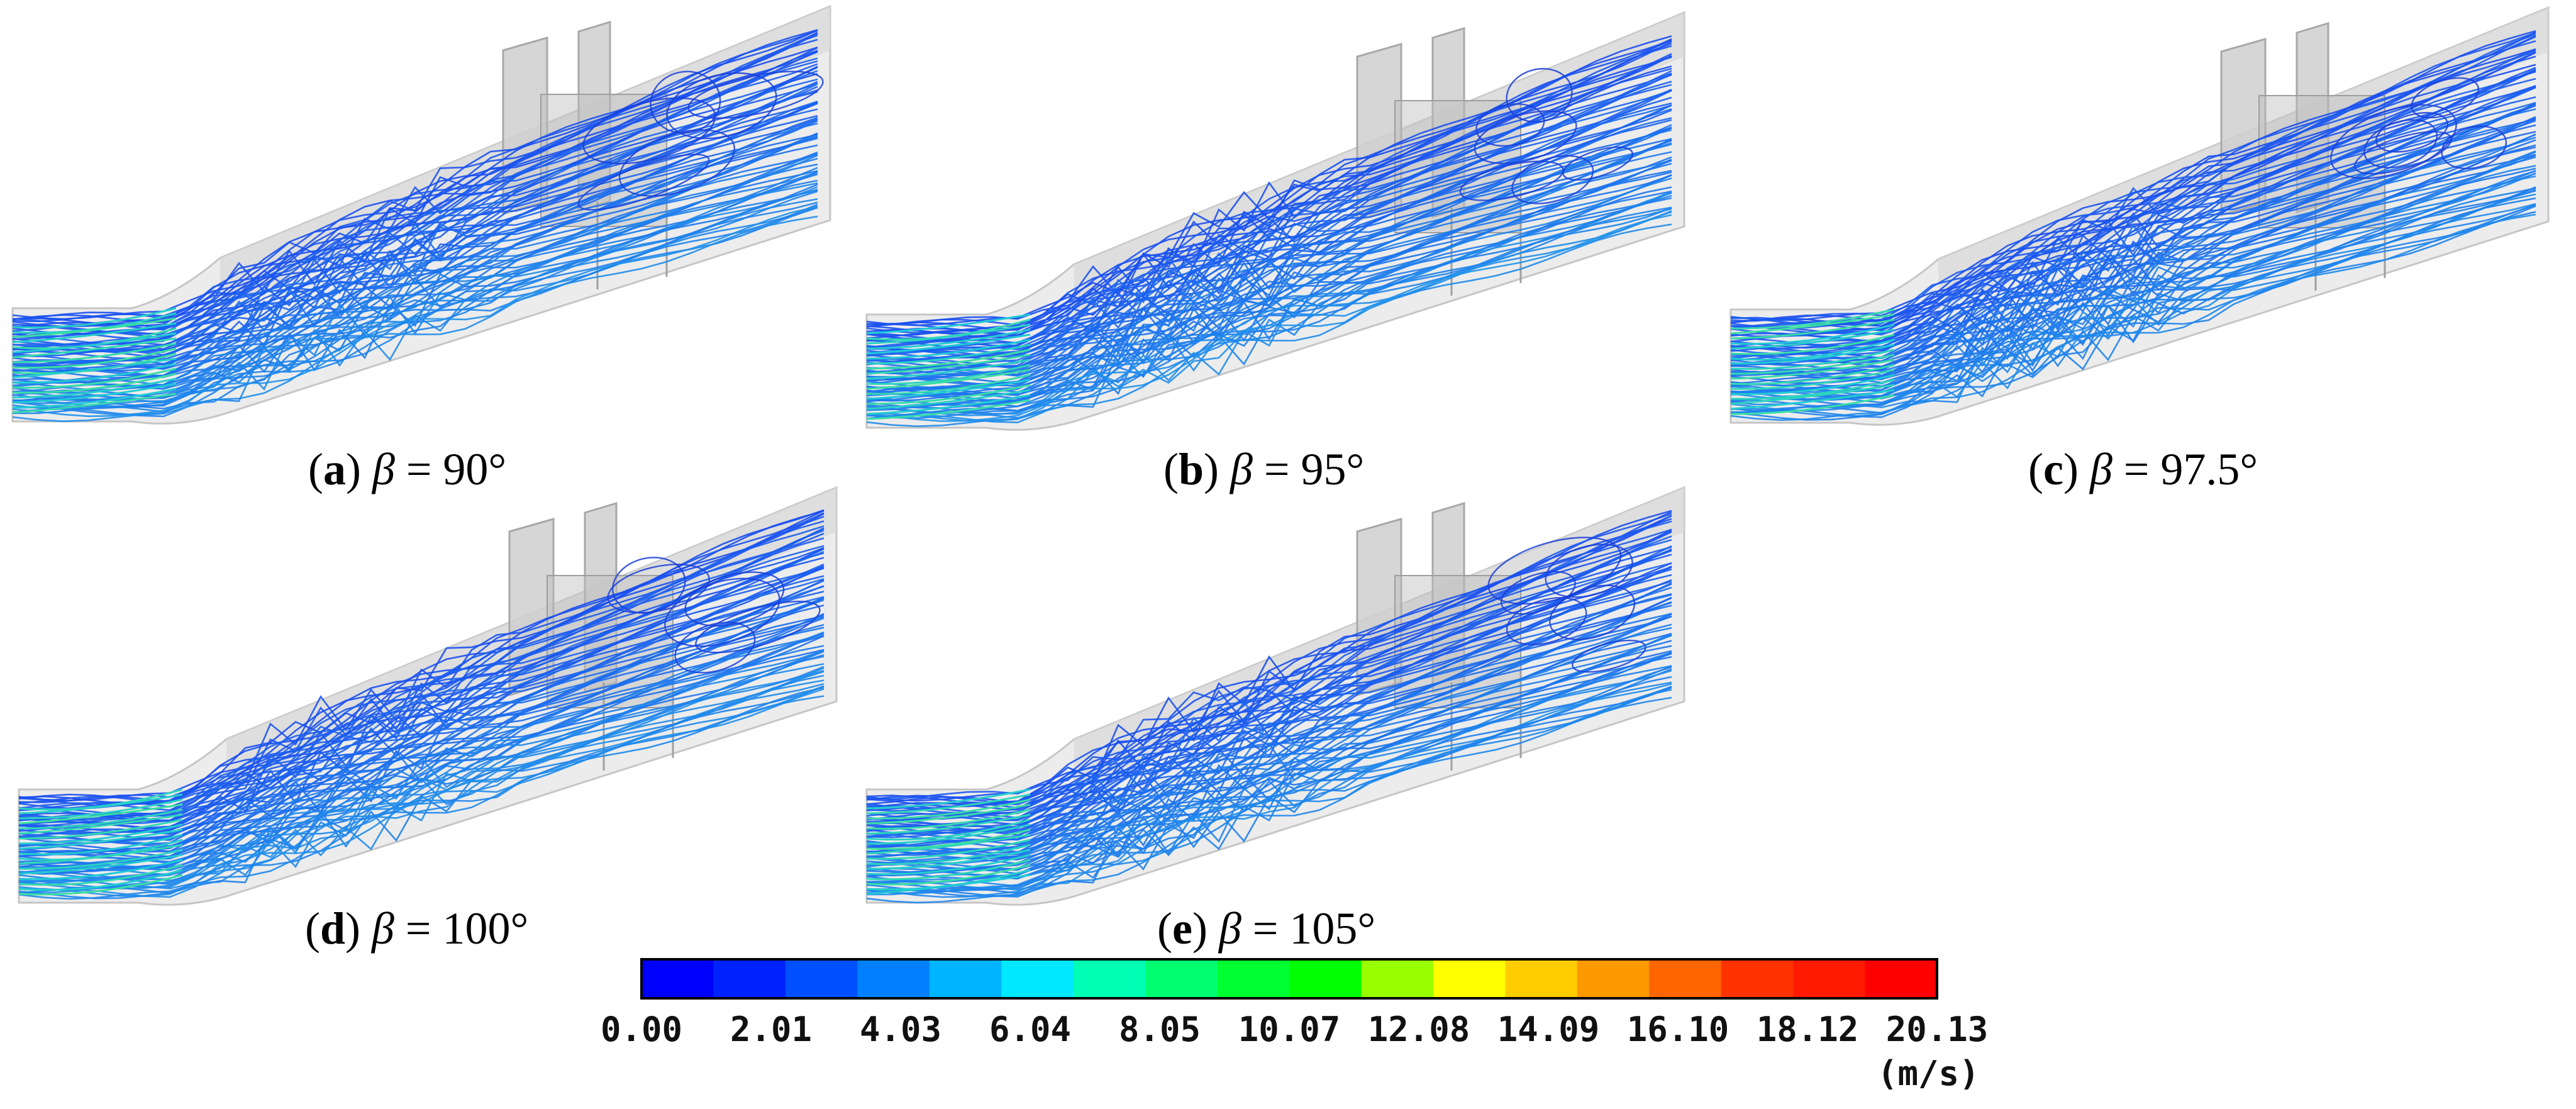  What do you see at coordinates (334, 469) in the screenshot?
I see `caption-a-letter: a` at bounding box center [334, 469].